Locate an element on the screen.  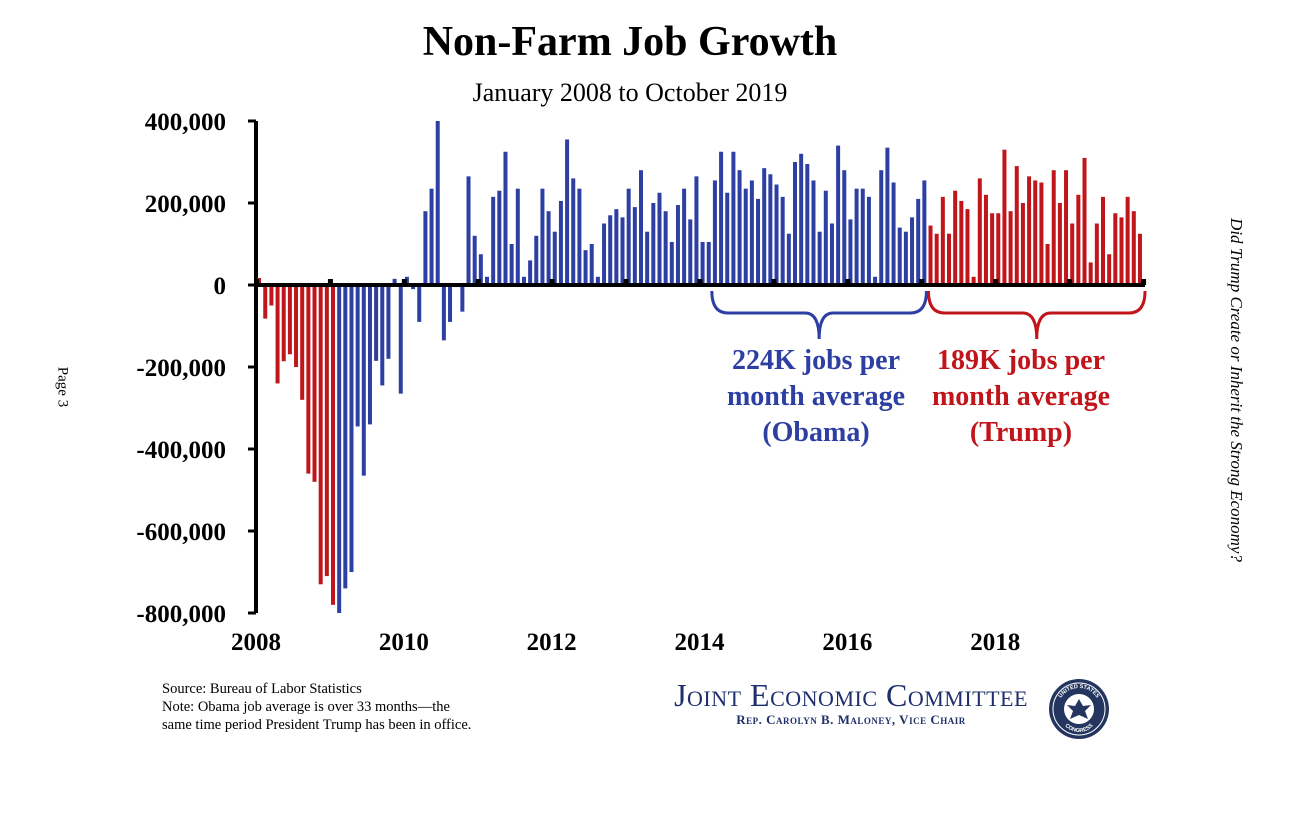
source-text: Source: Bureau of Labor Statistics is located at coordinates (262, 689).